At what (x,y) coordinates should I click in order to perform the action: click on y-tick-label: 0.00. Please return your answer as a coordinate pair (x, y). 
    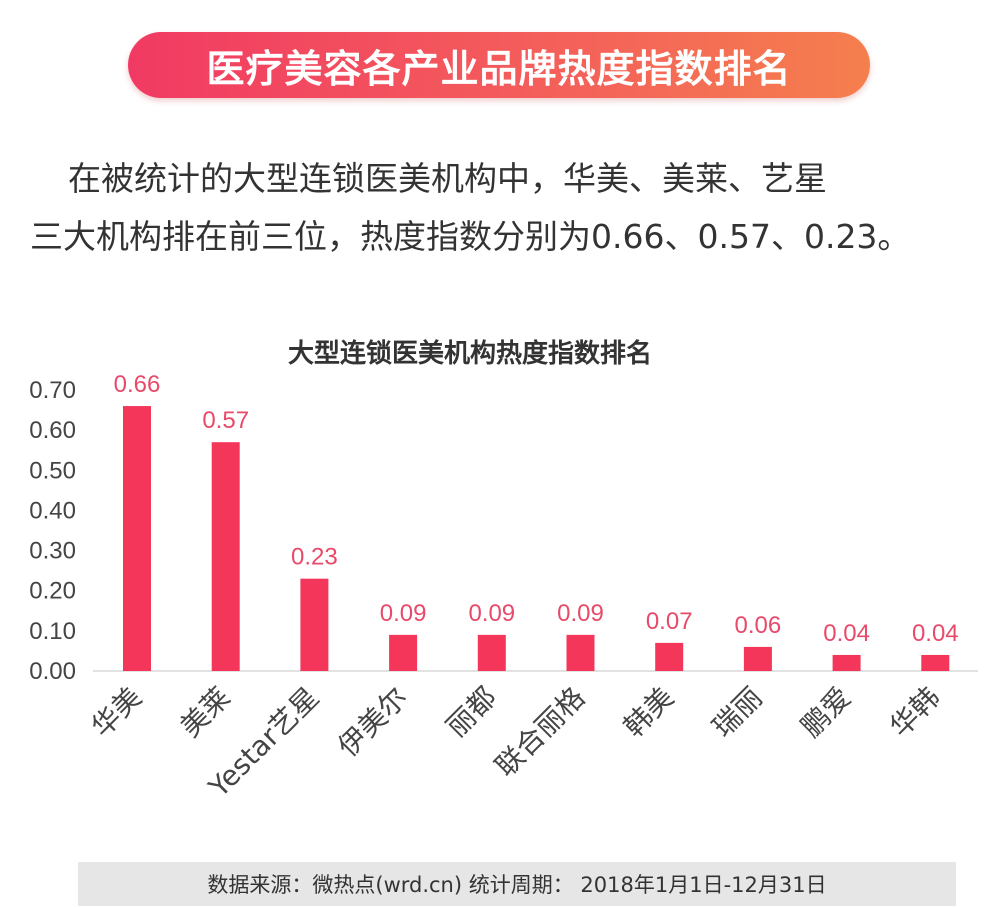
    Looking at the image, I should click on (52, 671).